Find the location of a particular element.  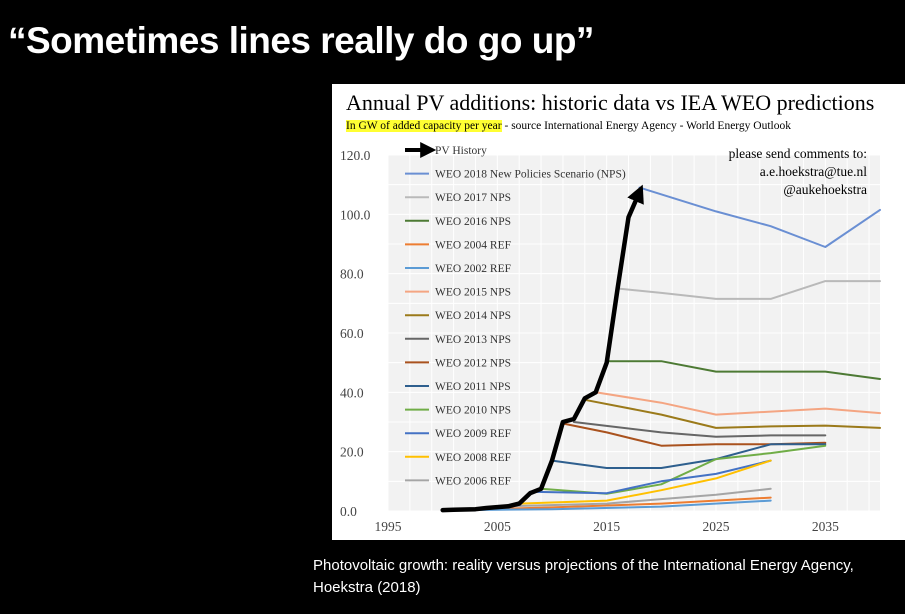

x-tick-label: 2035 is located at coordinates (825, 526).